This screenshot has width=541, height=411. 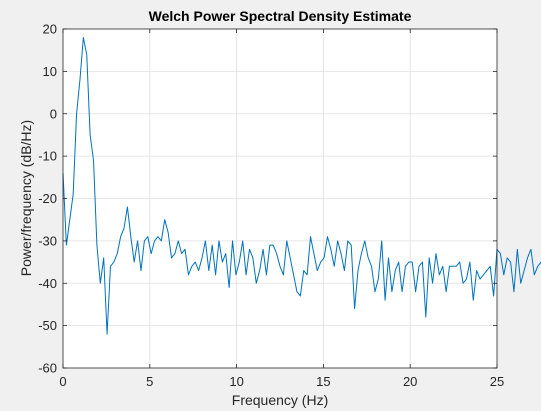 What do you see at coordinates (26, 198) in the screenshot?
I see `y-axis-label: Power/frequency (dB/Hz)` at bounding box center [26, 198].